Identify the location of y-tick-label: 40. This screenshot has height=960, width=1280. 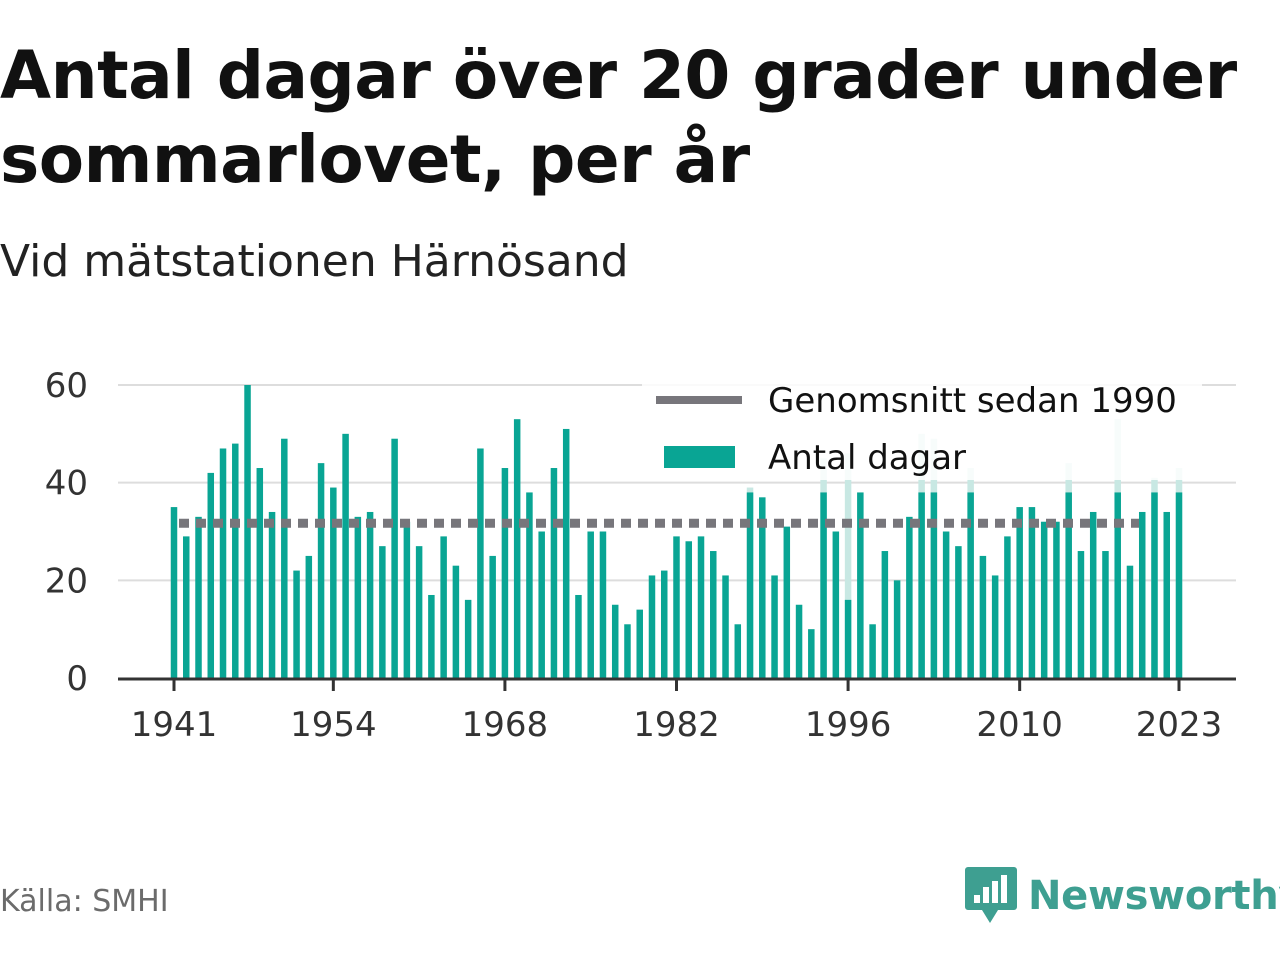
(66, 484).